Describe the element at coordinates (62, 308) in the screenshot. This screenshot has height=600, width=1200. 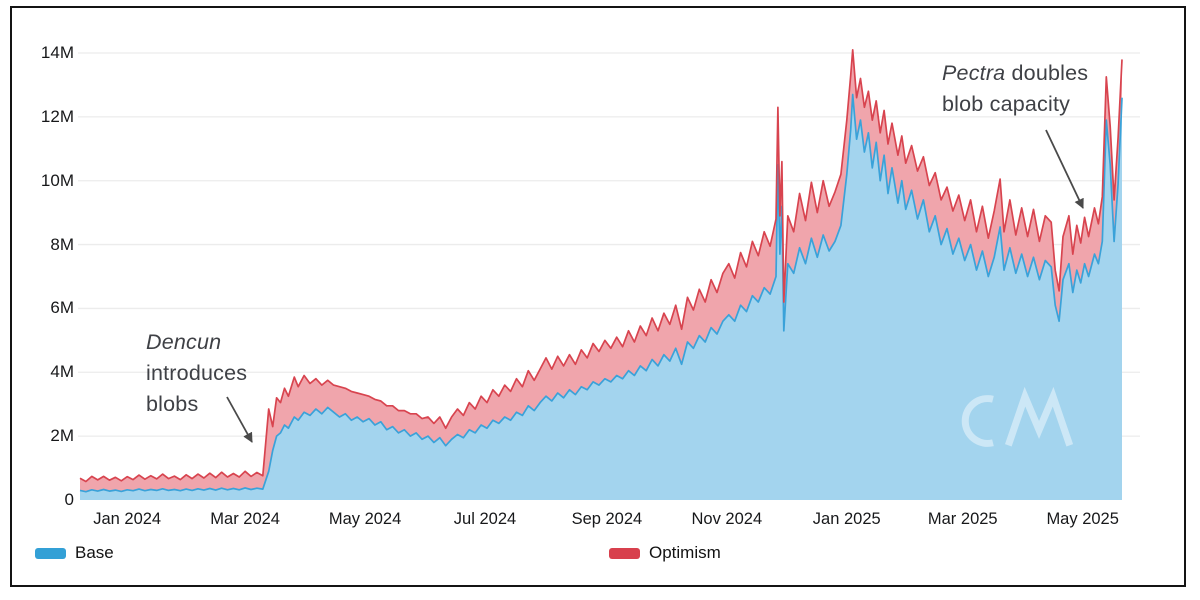
I see `y-axis-tick-label: 6M` at that location.